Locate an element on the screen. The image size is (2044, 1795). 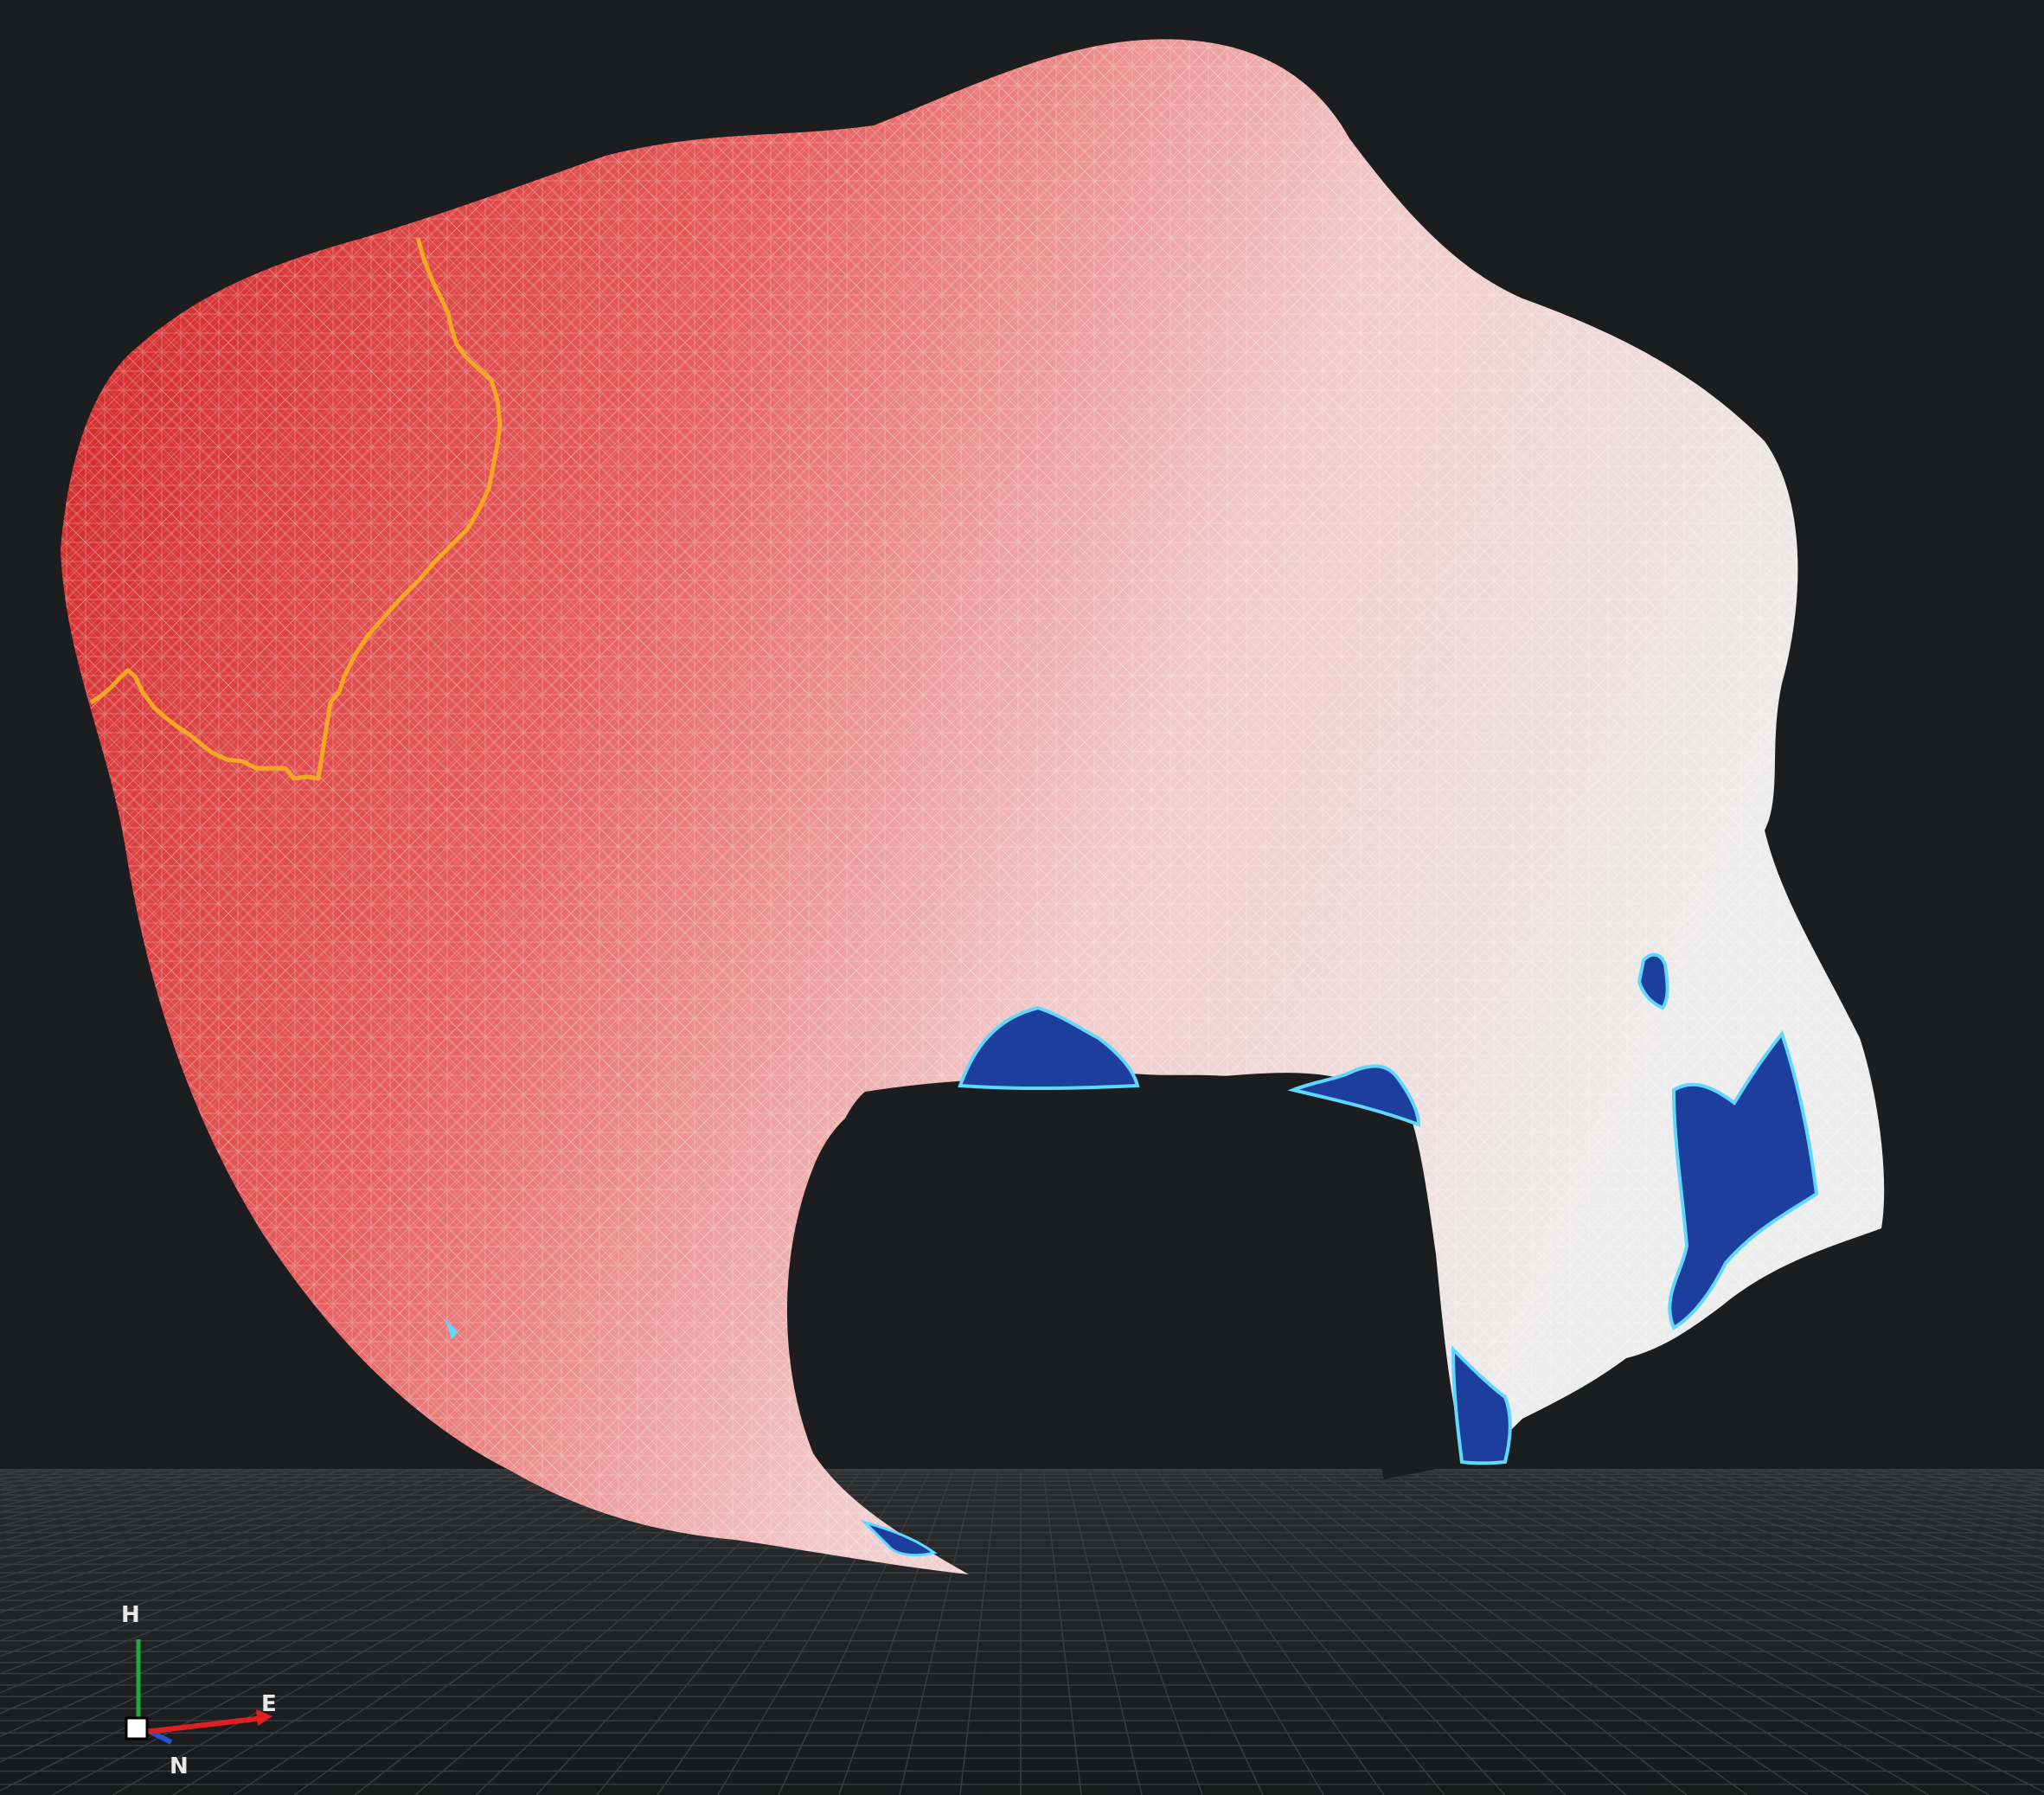
north-axis-label: N is located at coordinates (179, 1766).